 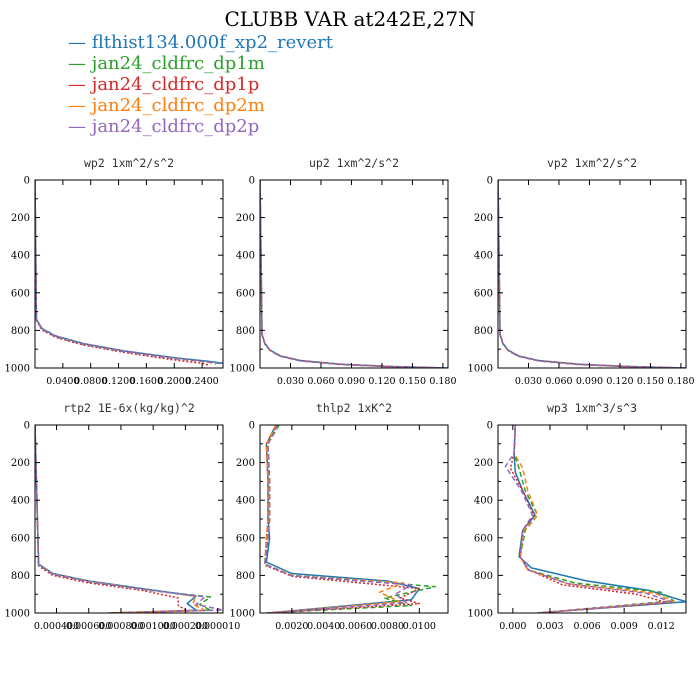 I want to click on panel-title: up2 1xm^2/s^2, so click(x=354, y=163).